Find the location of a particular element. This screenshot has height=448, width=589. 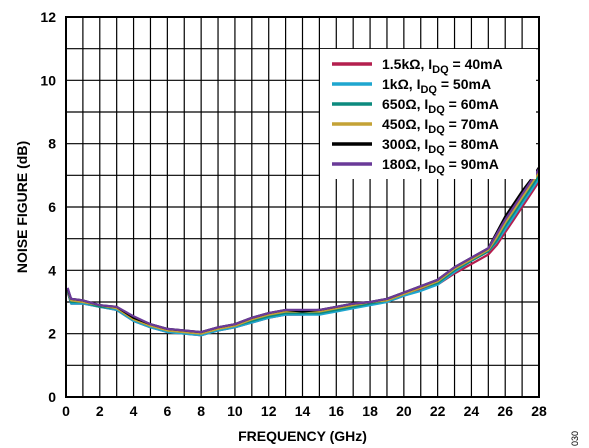

figure-id: 030 is located at coordinates (575, 438).